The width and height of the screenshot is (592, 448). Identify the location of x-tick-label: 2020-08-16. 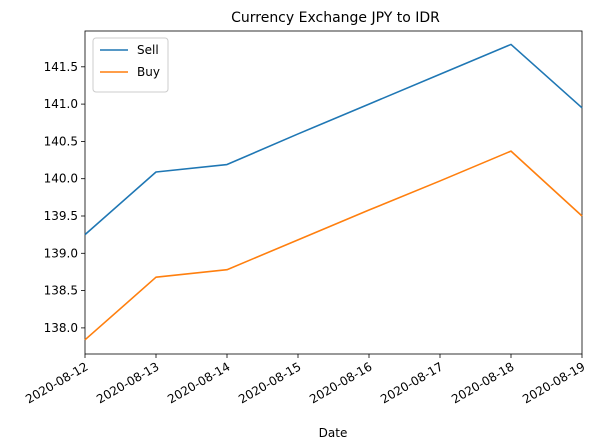
(340, 382).